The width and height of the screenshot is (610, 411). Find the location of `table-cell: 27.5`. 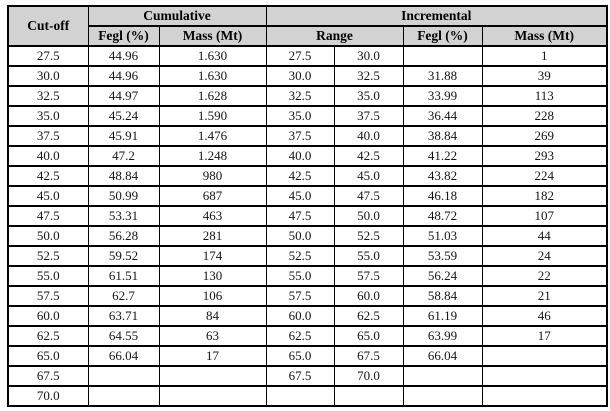

table-cell: 27.5 is located at coordinates (48, 56).